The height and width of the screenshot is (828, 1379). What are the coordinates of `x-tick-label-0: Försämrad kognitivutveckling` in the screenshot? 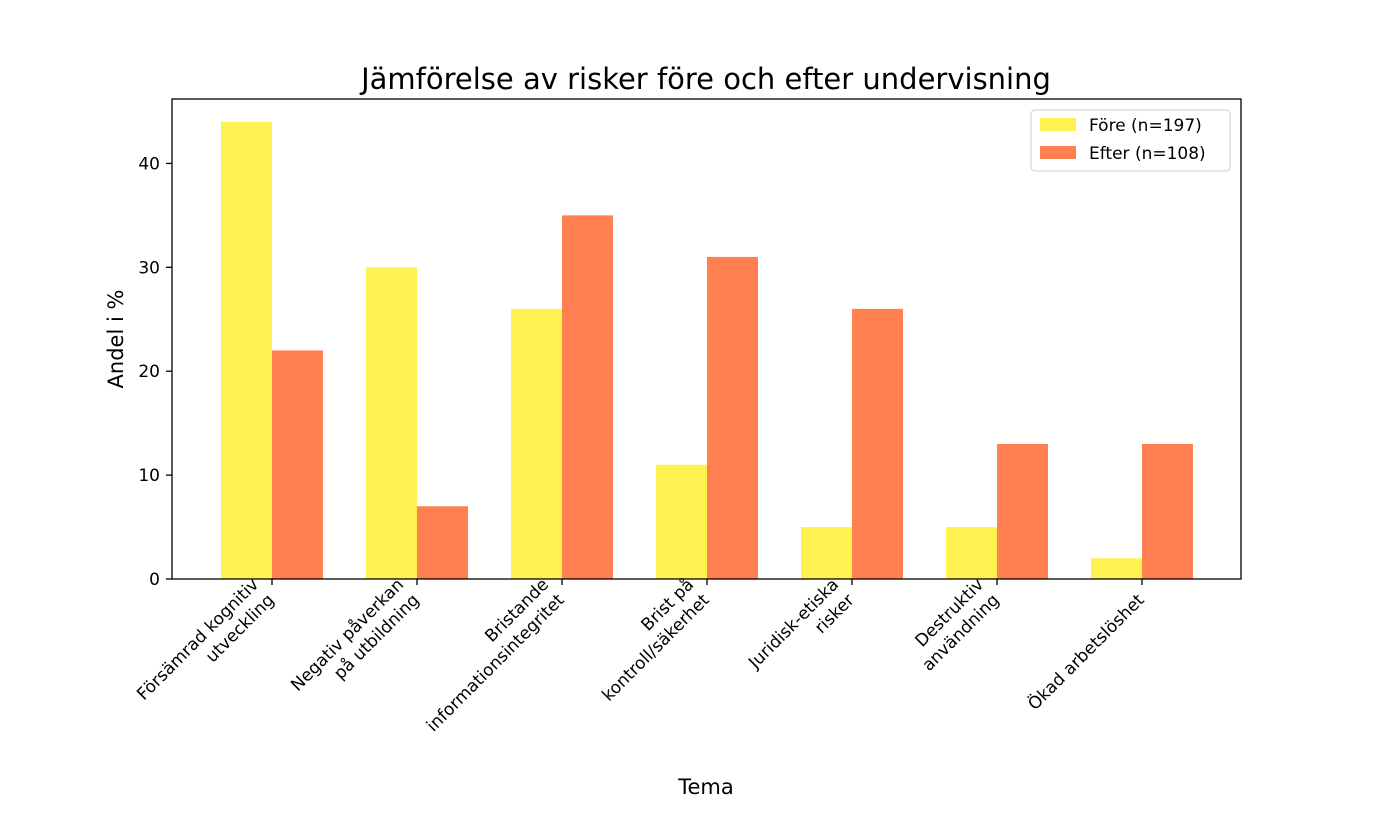 It's located at (205, 647).